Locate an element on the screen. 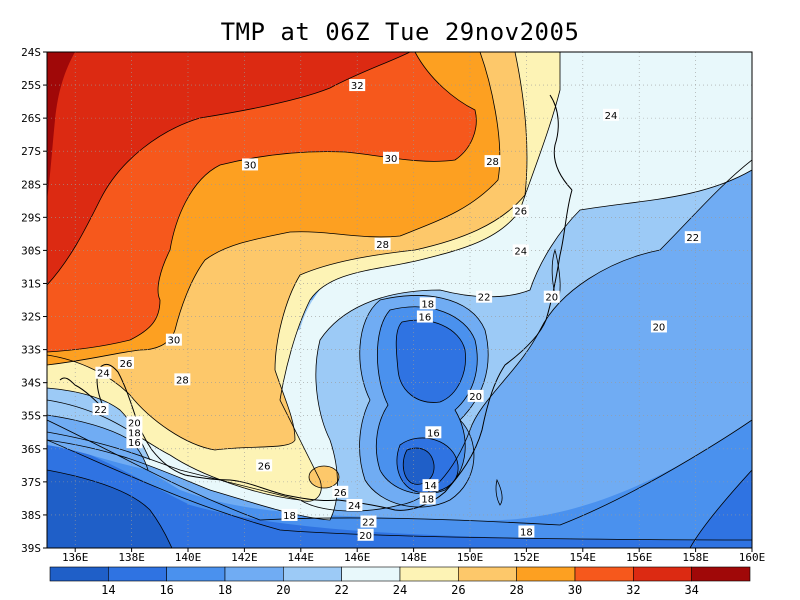 Image resolution: width=800 pixels, height=600 pixels. longitude-label: 150E is located at coordinates (470, 557).